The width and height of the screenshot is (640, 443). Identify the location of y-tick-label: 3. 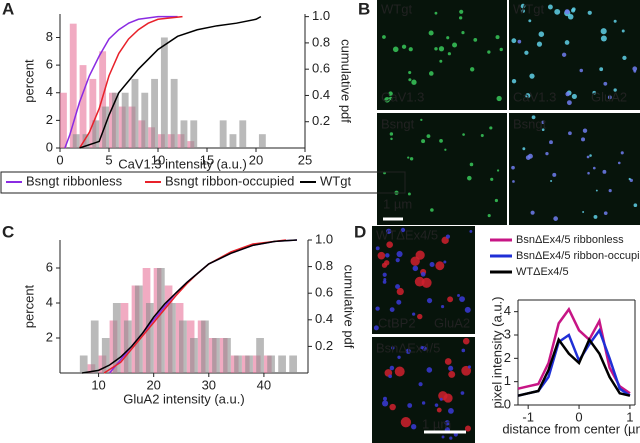
(507, 333).